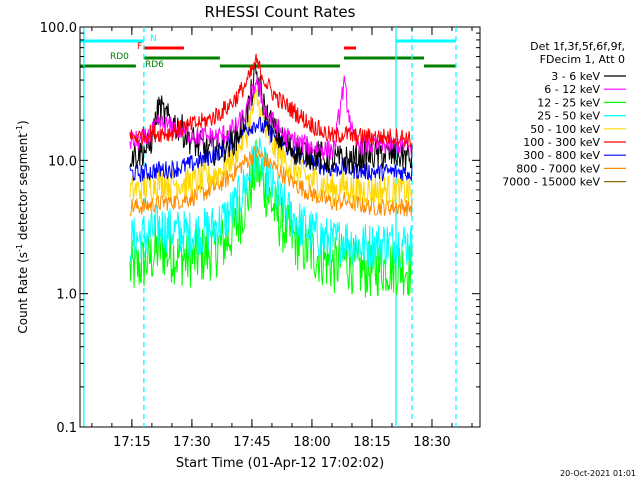 The width and height of the screenshot is (640, 480). What do you see at coordinates (572, 89) in the screenshot?
I see `legend-entry-label: 6 - 12 keV` at bounding box center [572, 89].